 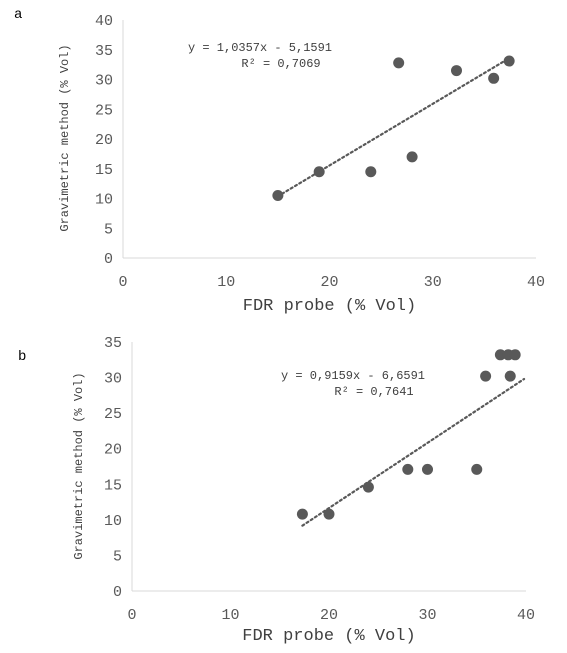 I want to click on panel-label: a, so click(x=18, y=15).